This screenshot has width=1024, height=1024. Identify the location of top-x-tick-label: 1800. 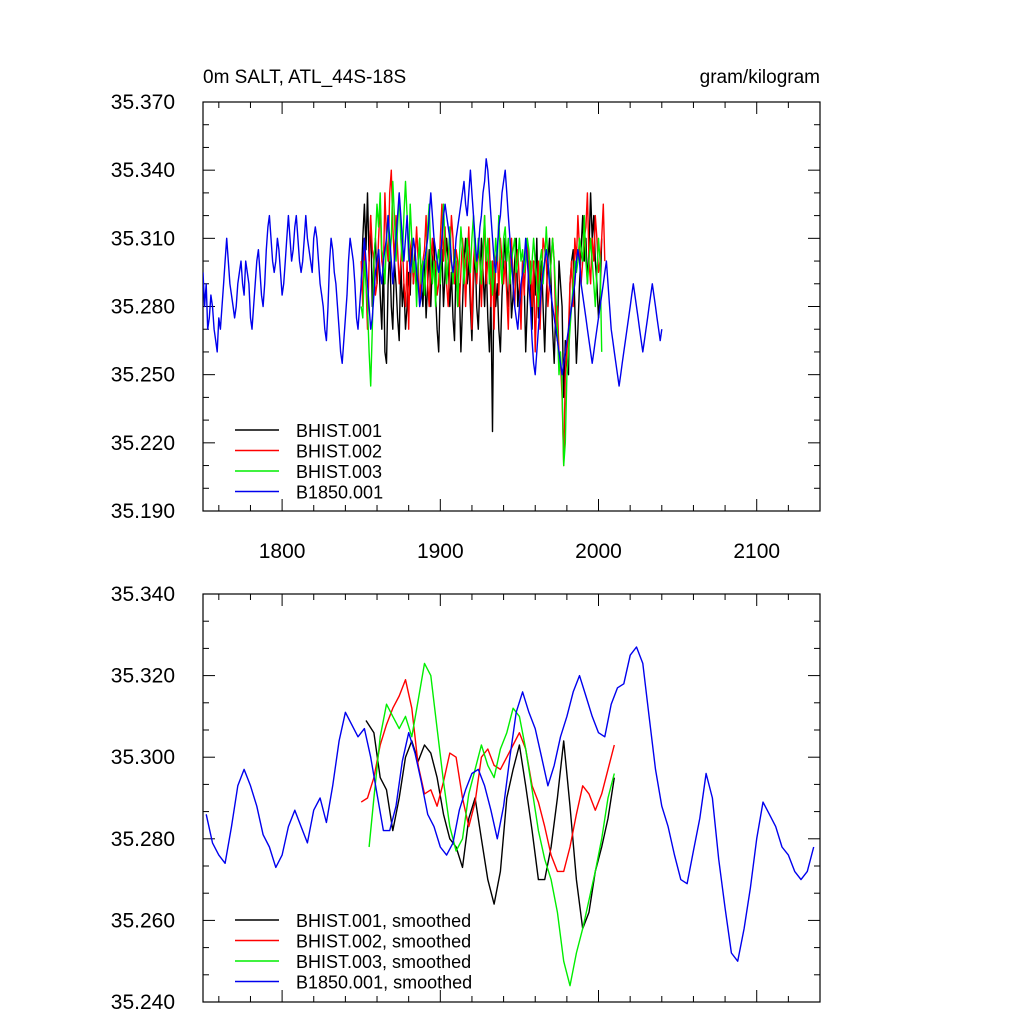
(282, 551).